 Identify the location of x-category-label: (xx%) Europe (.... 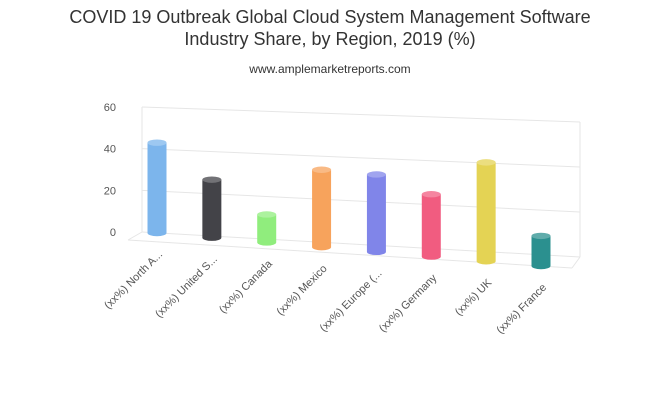
(351, 300).